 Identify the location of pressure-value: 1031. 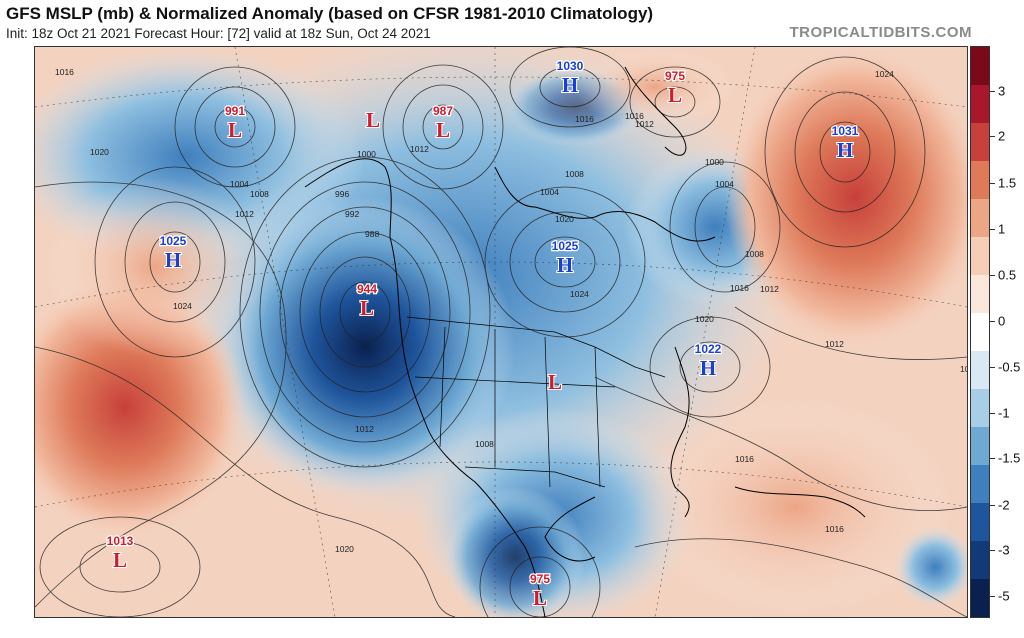
(845, 131).